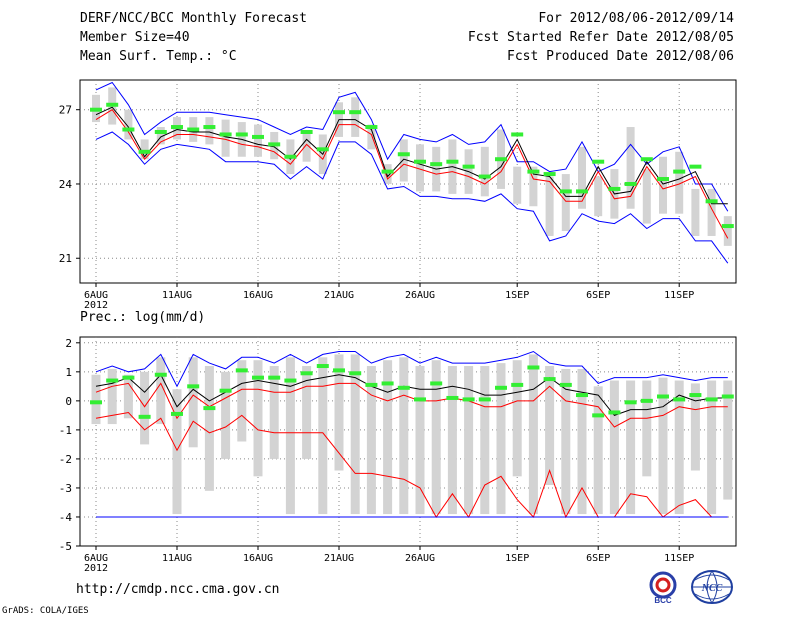  Describe the element at coordinates (517, 558) in the screenshot. I see `prec-xtick-label: 1SEP` at that location.